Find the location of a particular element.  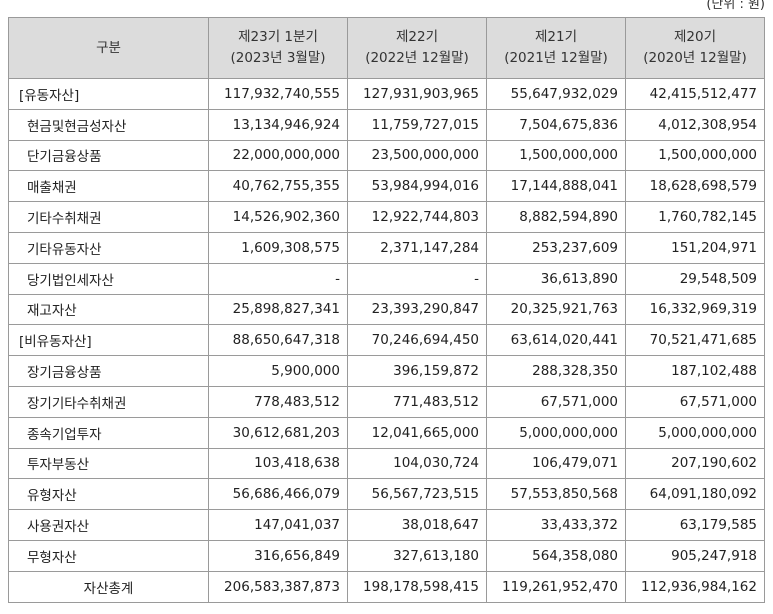

row-value: 119,261,952,470 is located at coordinates (556, 586).